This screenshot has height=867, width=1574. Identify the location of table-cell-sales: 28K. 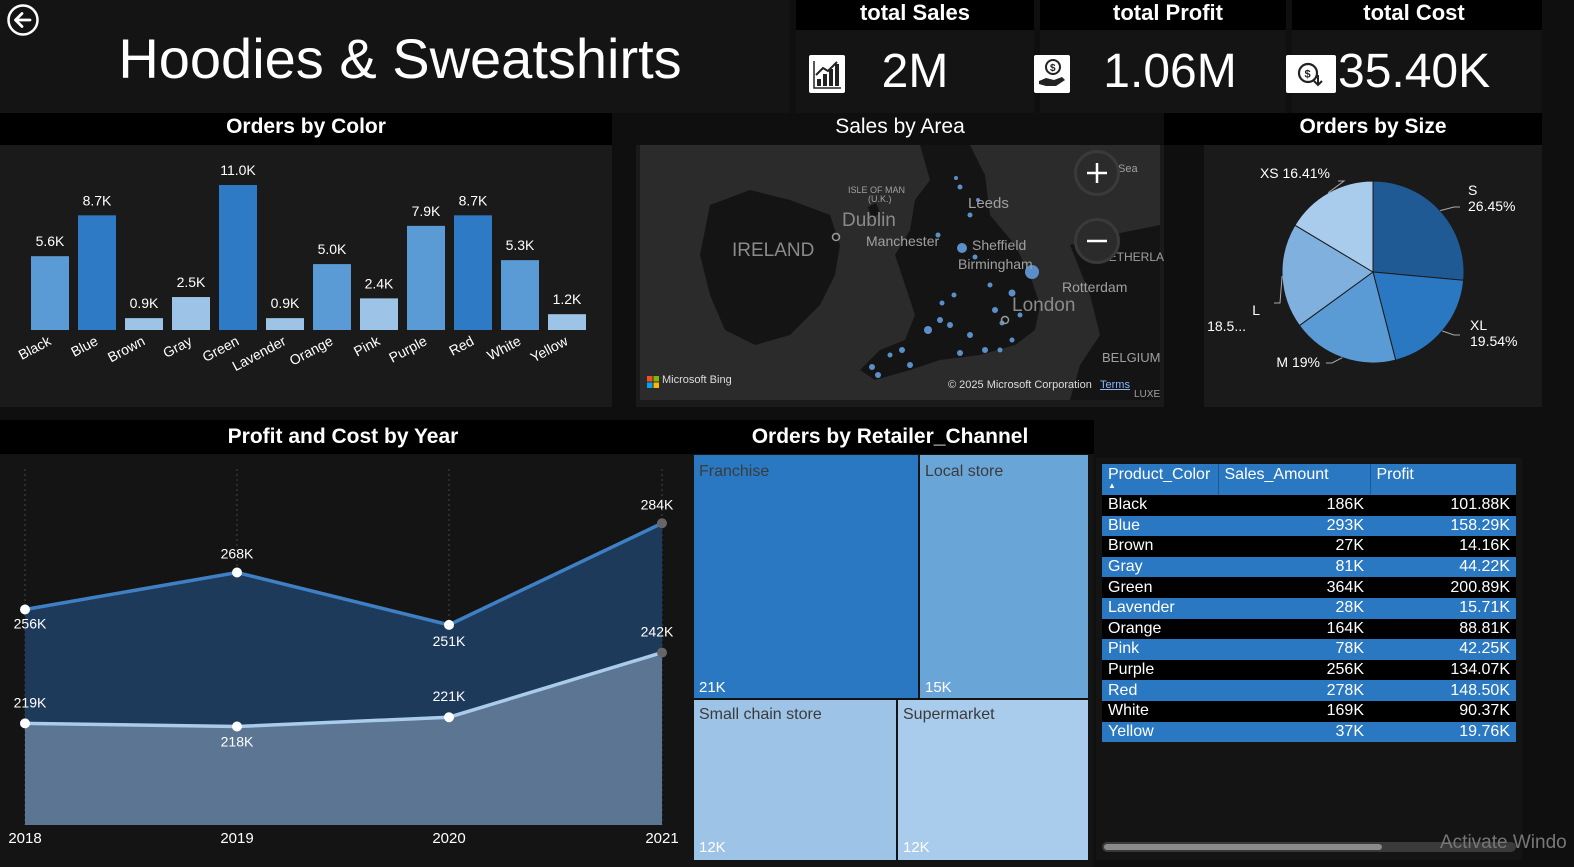
(1294, 608).